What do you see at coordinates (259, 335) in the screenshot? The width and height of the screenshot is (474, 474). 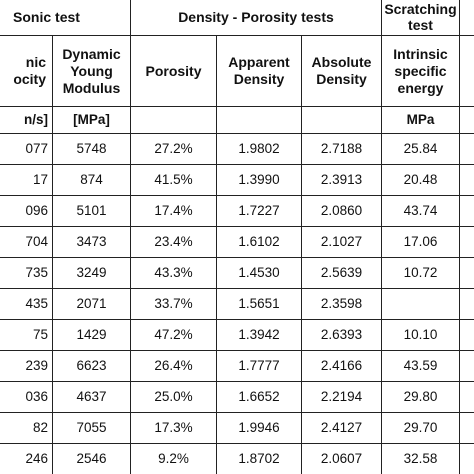 I see `apparent-density-cell: 1.3942` at bounding box center [259, 335].